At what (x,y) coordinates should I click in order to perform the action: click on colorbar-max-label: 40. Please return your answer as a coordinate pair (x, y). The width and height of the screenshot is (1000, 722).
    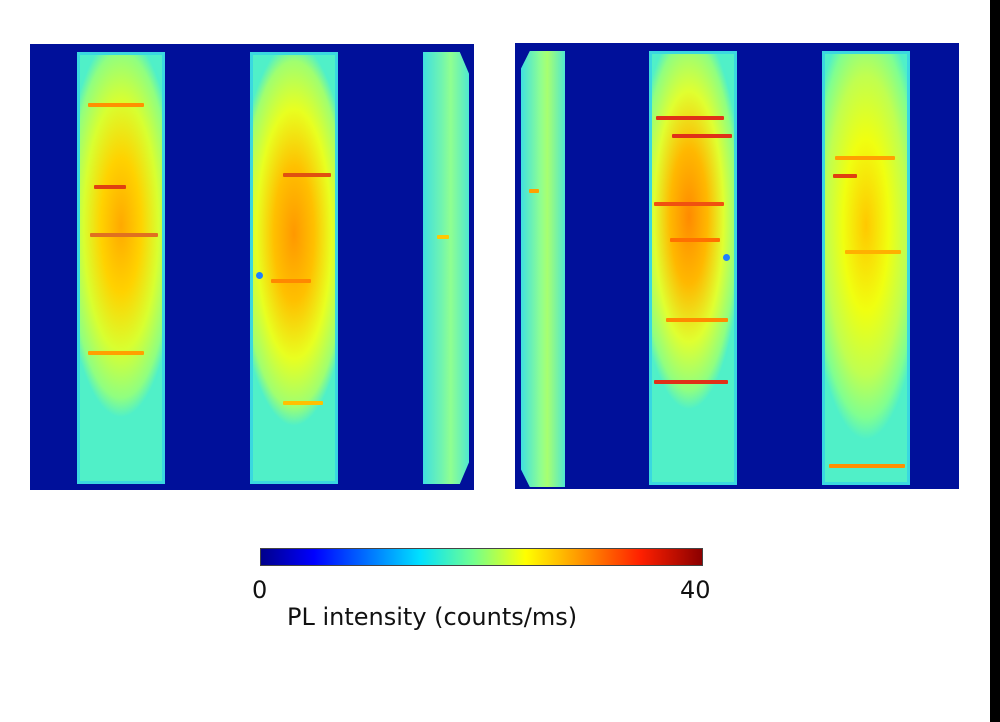
    Looking at the image, I should click on (695, 590).